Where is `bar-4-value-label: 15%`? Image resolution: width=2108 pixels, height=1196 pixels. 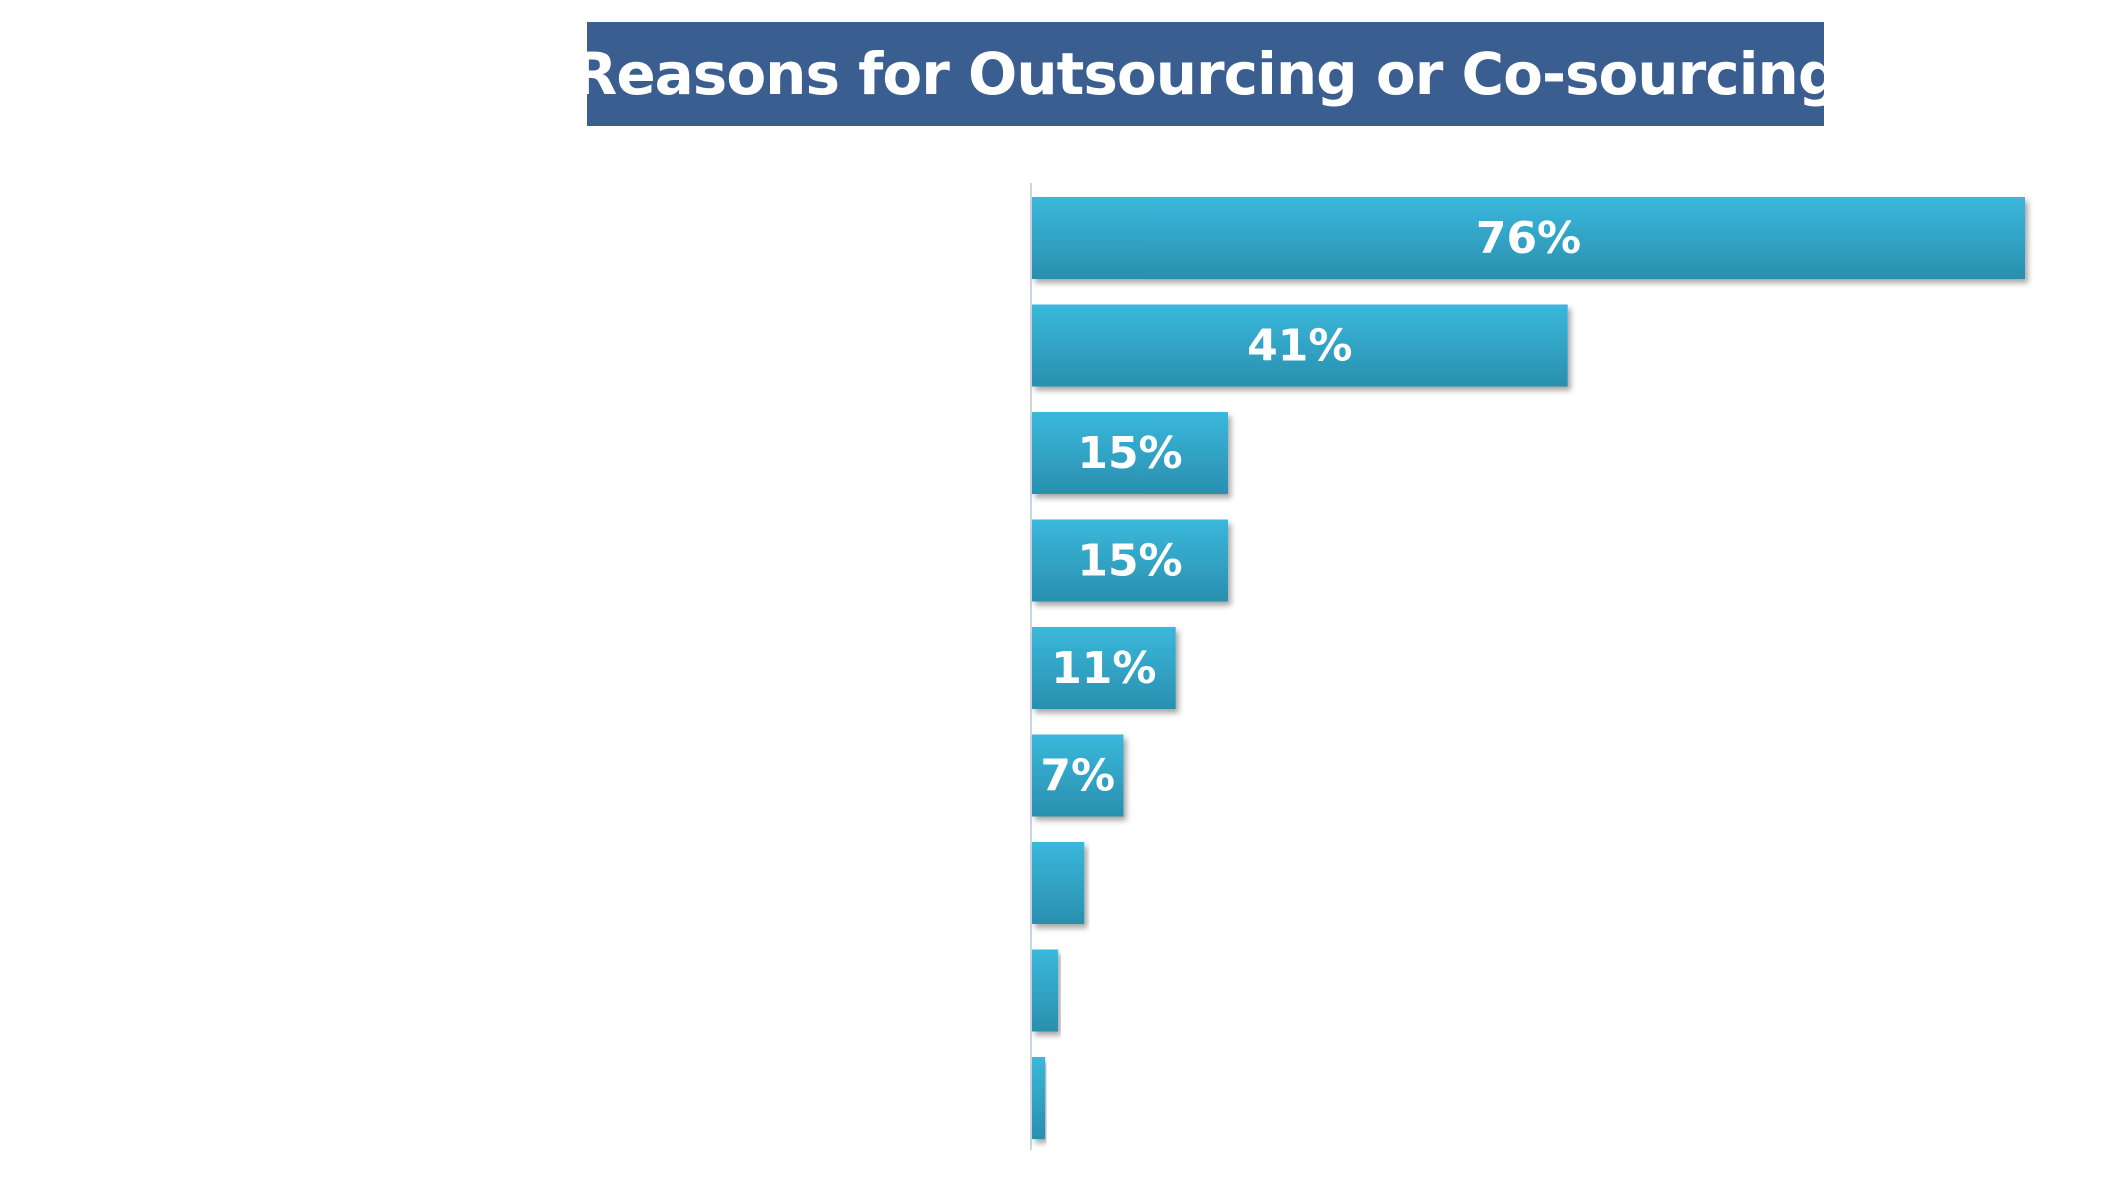
bar-4-value-label: 15% is located at coordinates (1129, 561).